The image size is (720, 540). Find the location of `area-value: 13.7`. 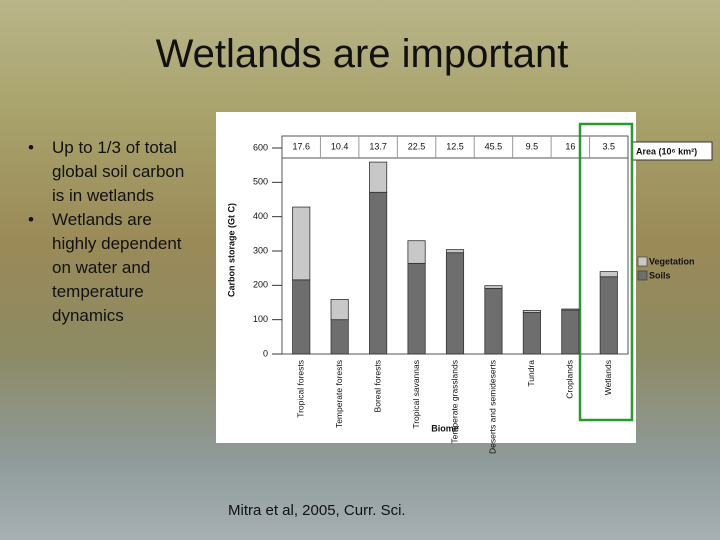

area-value: 13.7 is located at coordinates (378, 146).